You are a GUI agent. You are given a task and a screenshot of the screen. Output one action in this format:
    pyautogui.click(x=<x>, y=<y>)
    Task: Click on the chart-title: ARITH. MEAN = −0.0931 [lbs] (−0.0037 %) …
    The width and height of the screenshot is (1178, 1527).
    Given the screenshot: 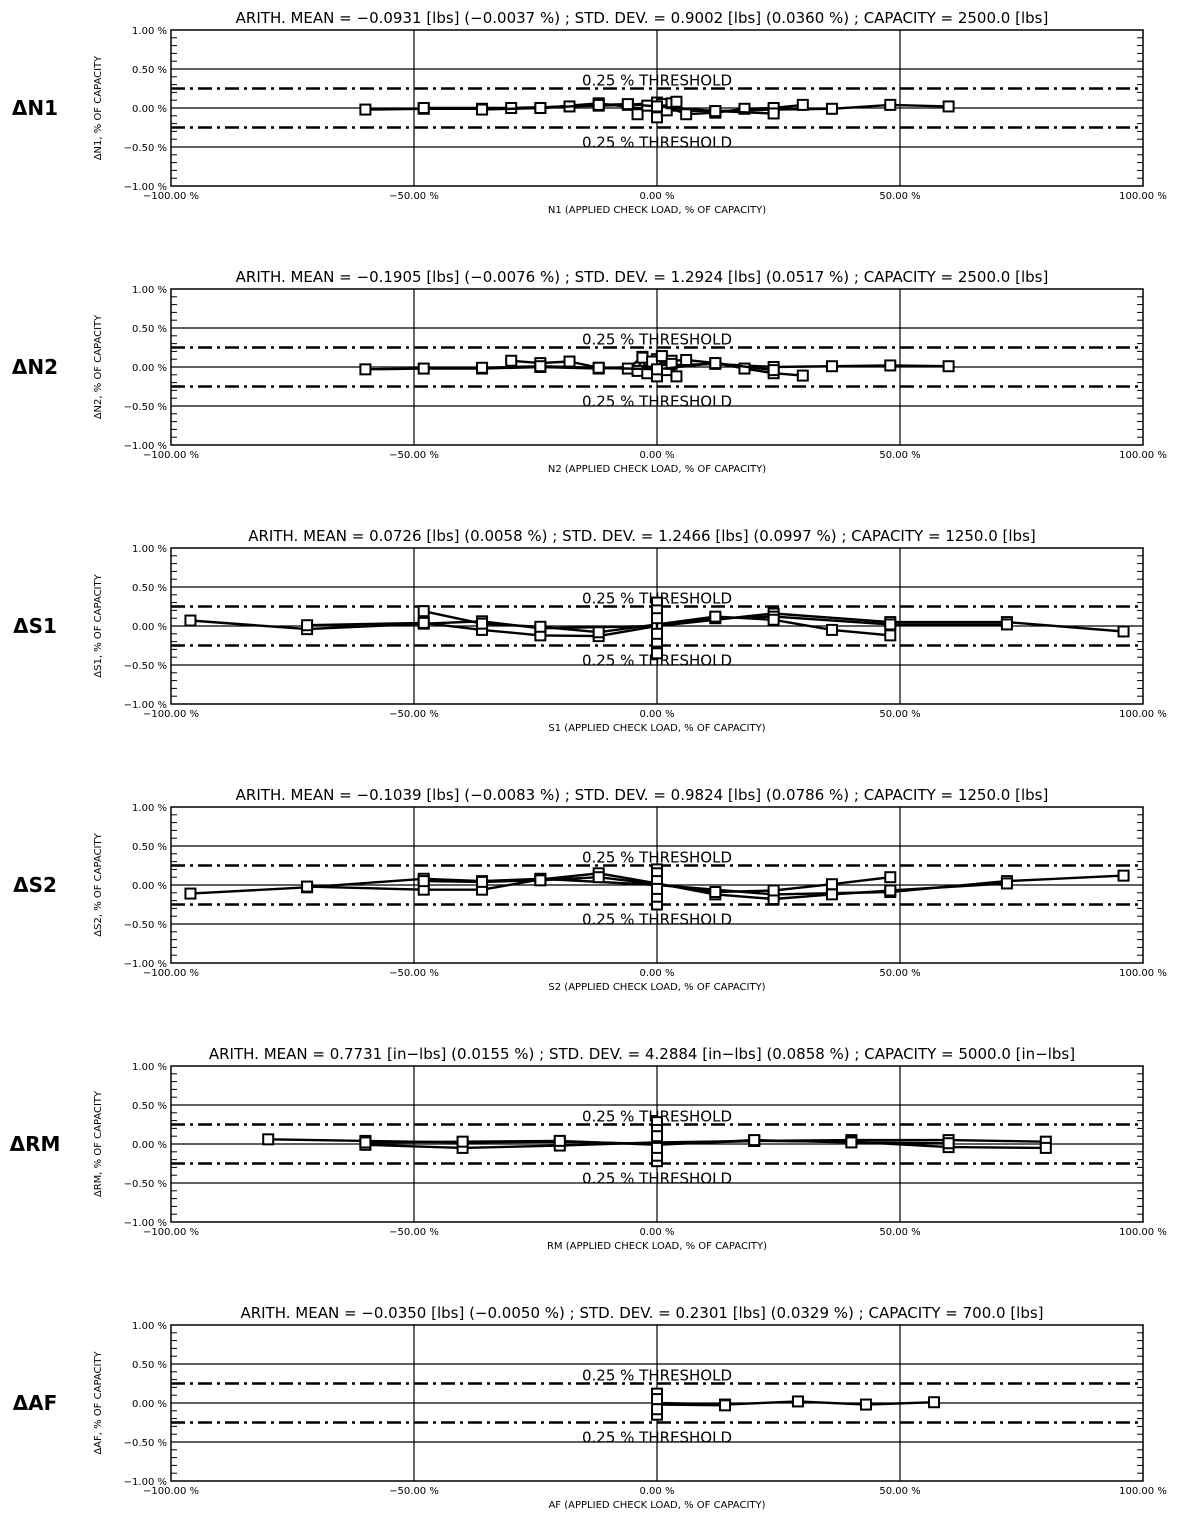 What is the action you would take?
    pyautogui.click(x=642, y=18)
    